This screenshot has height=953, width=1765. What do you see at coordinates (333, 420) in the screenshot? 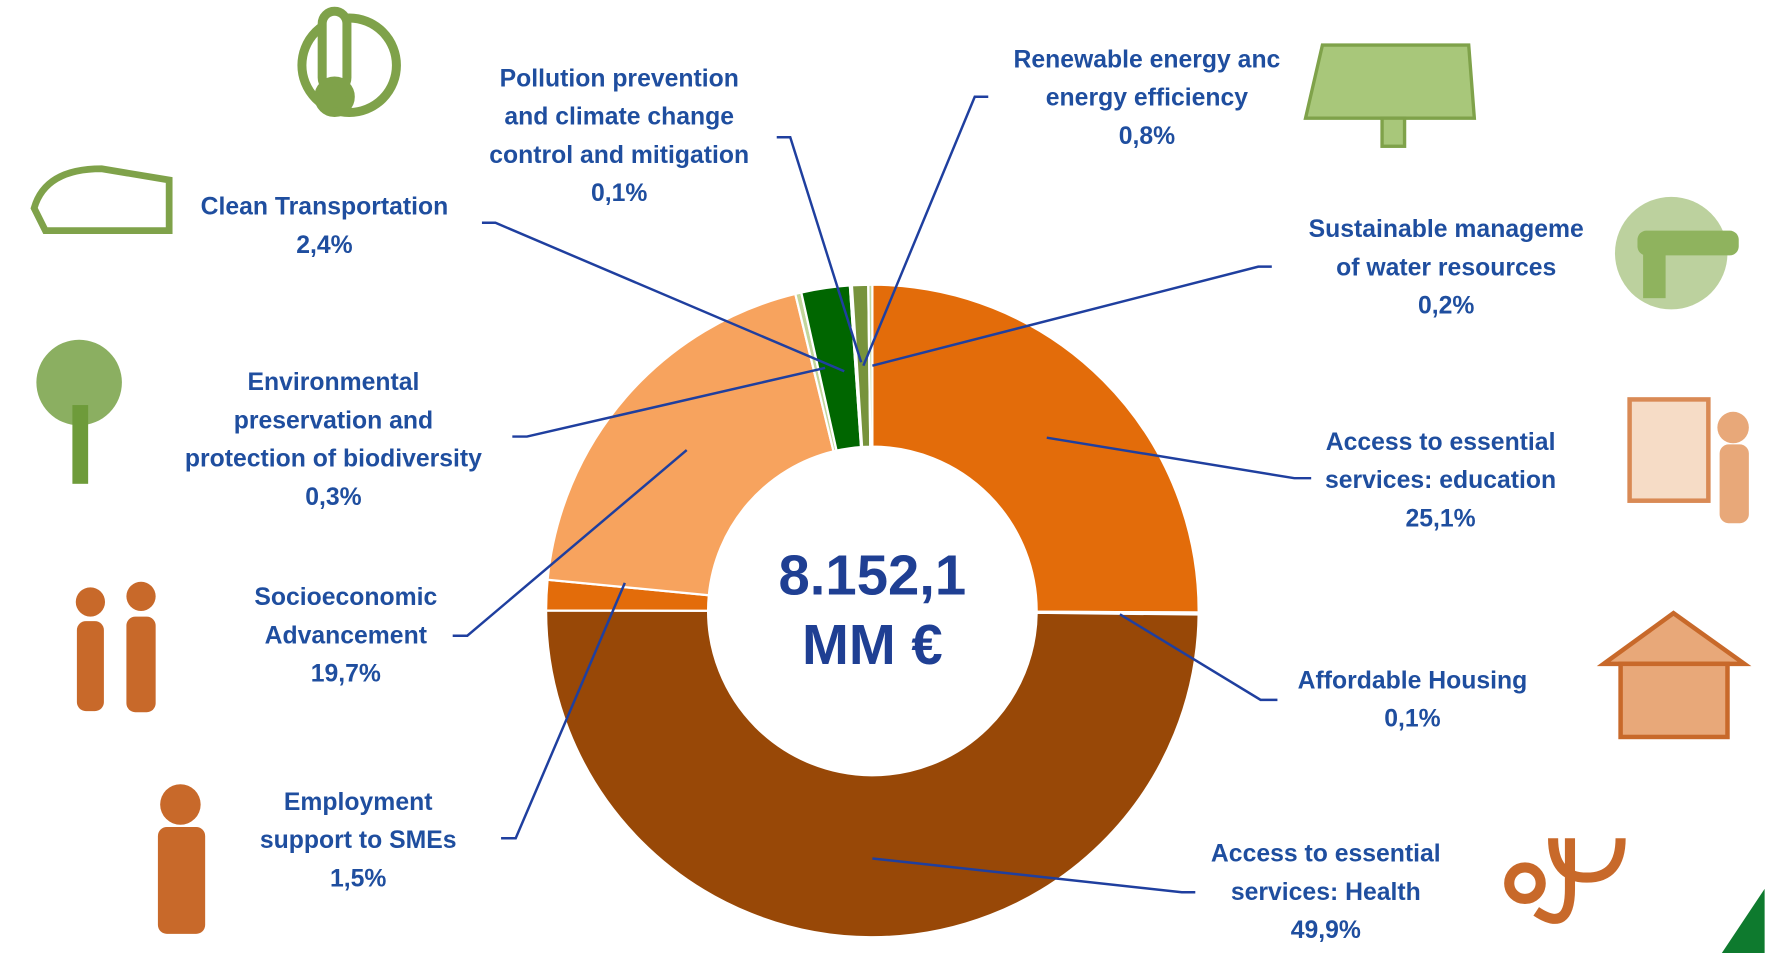
I see `slice-label: preservation and` at bounding box center [333, 420].